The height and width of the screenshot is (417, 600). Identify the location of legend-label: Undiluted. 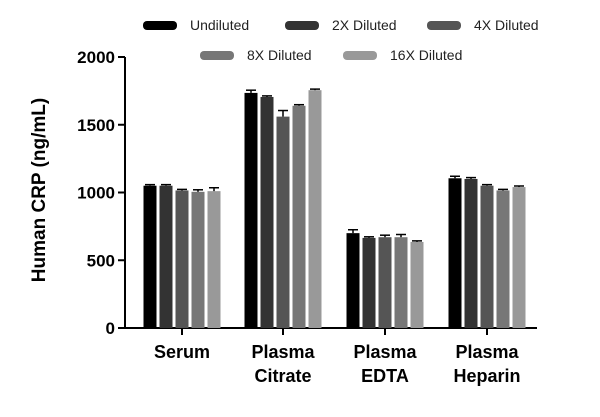
(219, 25).